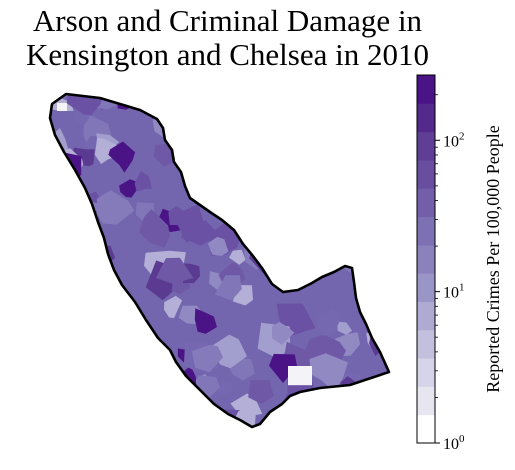 The width and height of the screenshot is (515, 470). I want to click on colorbar-tick-label: 10², so click(454, 140).